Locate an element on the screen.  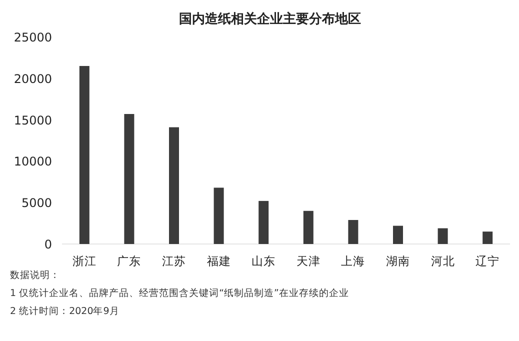
annotation: 2 统计时间：2020年9月 is located at coordinates (65, 311).